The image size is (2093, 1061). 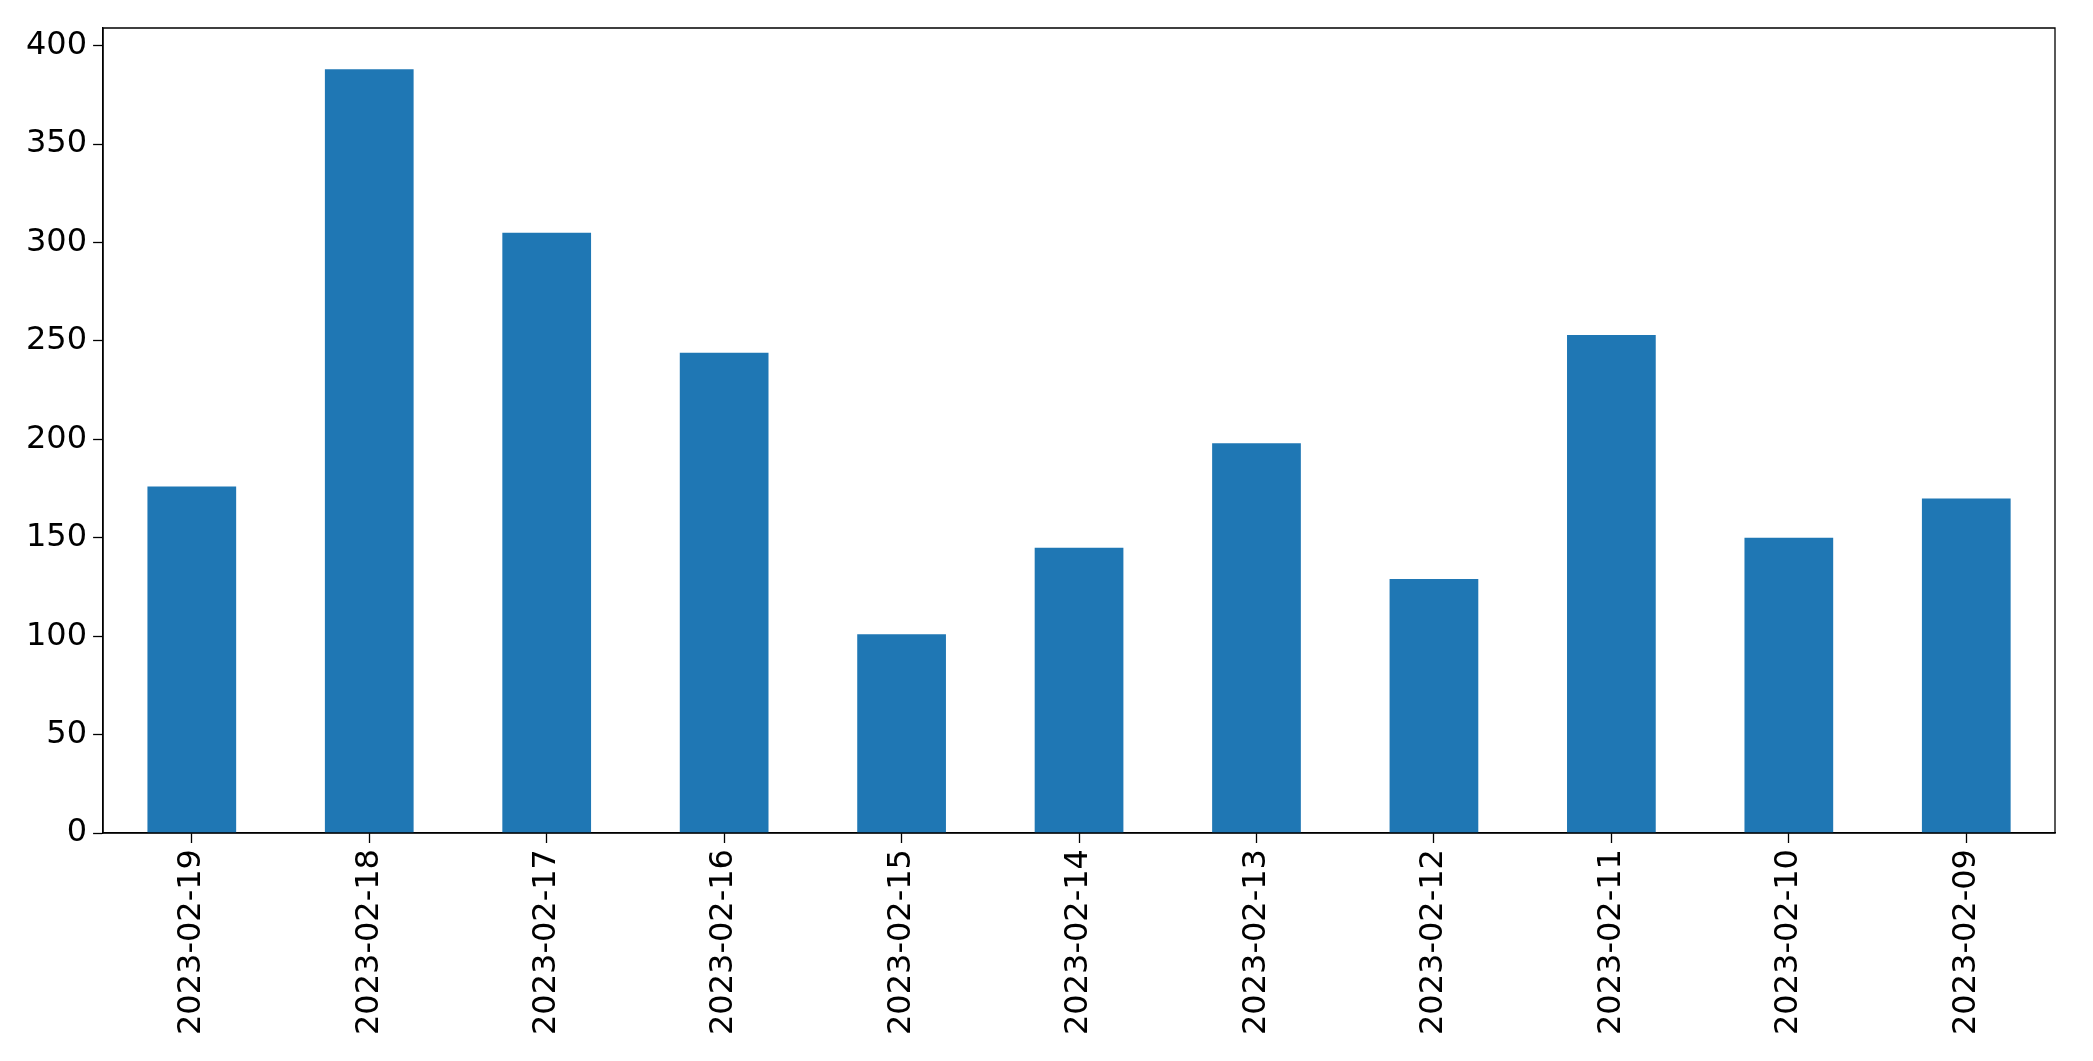 I want to click on y-tick-label: 150, so click(x=57, y=535).